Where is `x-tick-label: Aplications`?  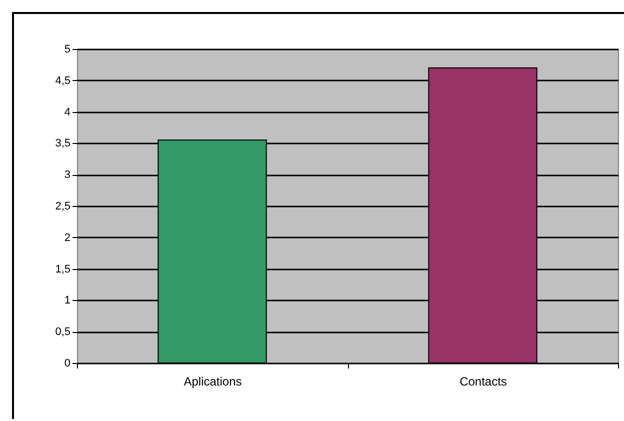 x-tick-label: Aplications is located at coordinates (213, 381).